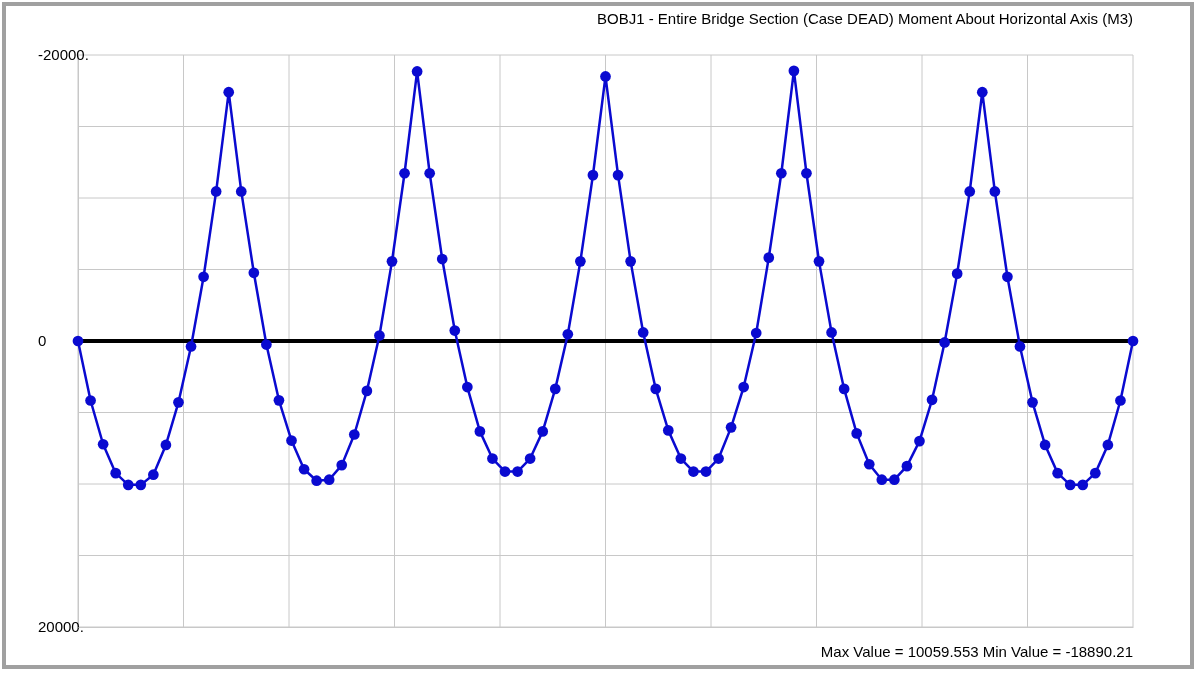  I want to click on y-tick-label: 0, so click(42, 341).